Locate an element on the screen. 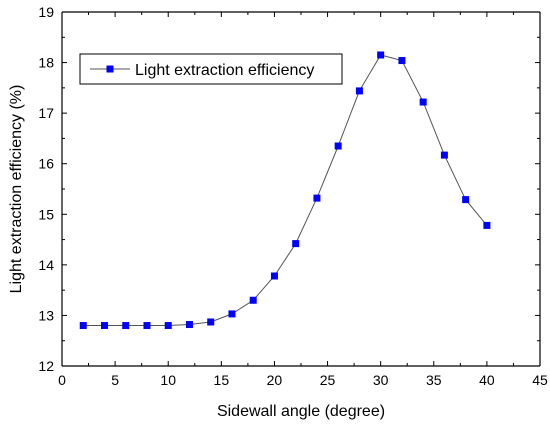 Image resolution: width=550 pixels, height=426 pixels. x-tick-label: 15 is located at coordinates (222, 380).